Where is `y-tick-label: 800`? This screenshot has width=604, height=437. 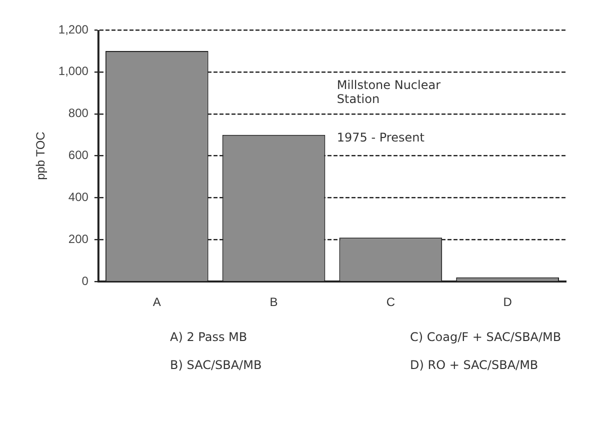 y-tick-label: 800 is located at coordinates (78, 113).